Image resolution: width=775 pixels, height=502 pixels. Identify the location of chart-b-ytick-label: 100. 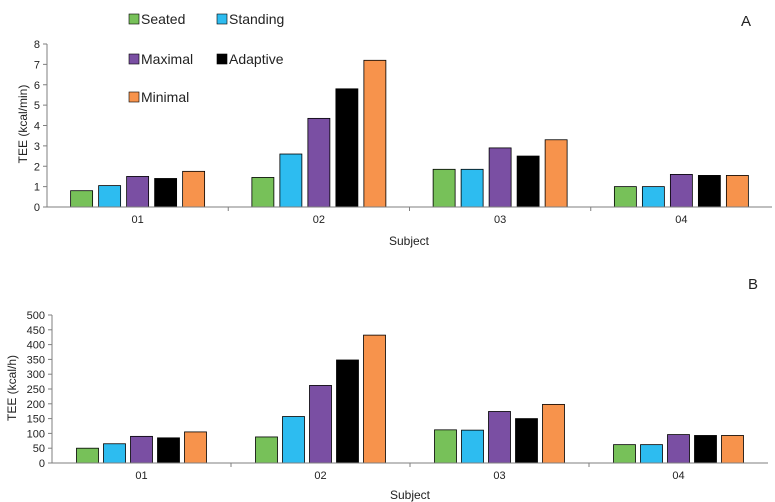
(36, 434).